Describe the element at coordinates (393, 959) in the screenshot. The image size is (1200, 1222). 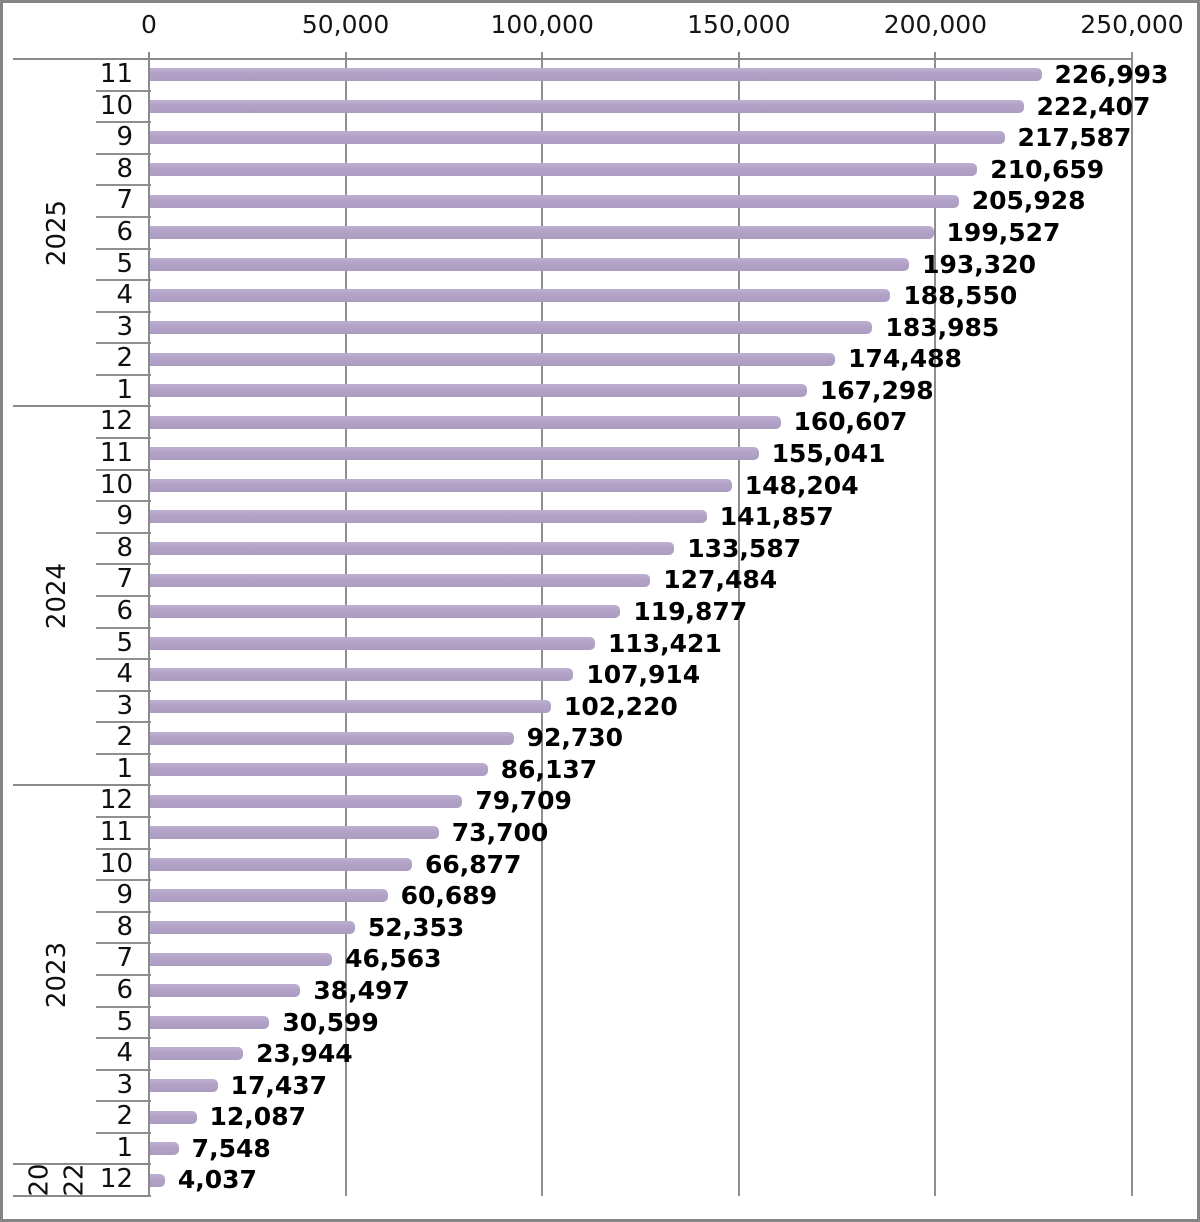
I see `value-label: 46,563` at that location.